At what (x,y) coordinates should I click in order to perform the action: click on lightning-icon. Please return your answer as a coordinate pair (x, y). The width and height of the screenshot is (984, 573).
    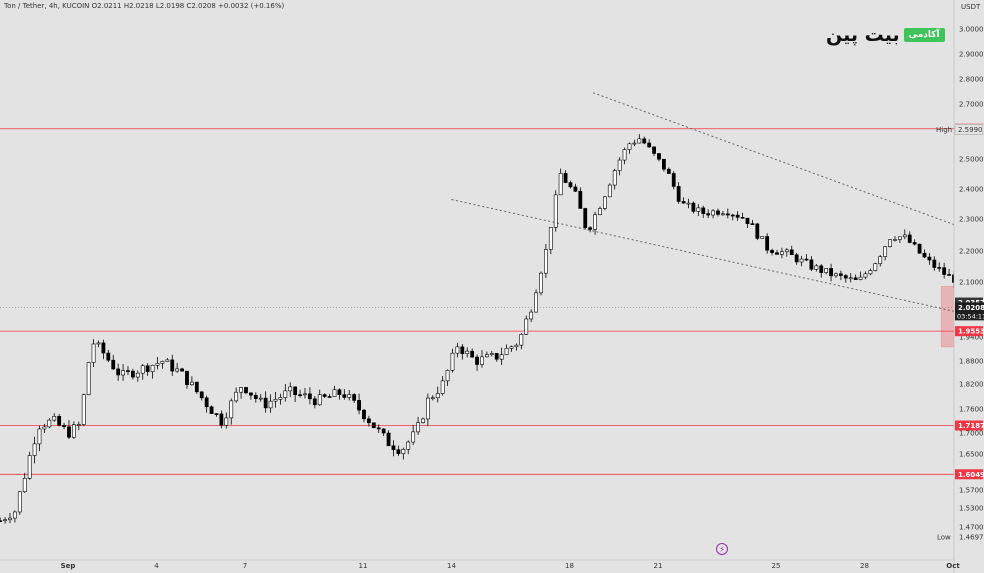
    Looking at the image, I should click on (722, 549).